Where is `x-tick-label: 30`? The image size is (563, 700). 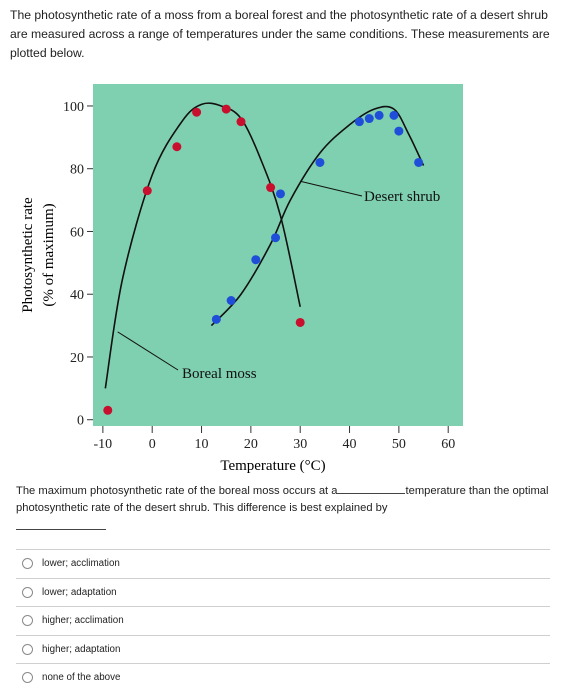
x-tick-label: 30 is located at coordinates (300, 444).